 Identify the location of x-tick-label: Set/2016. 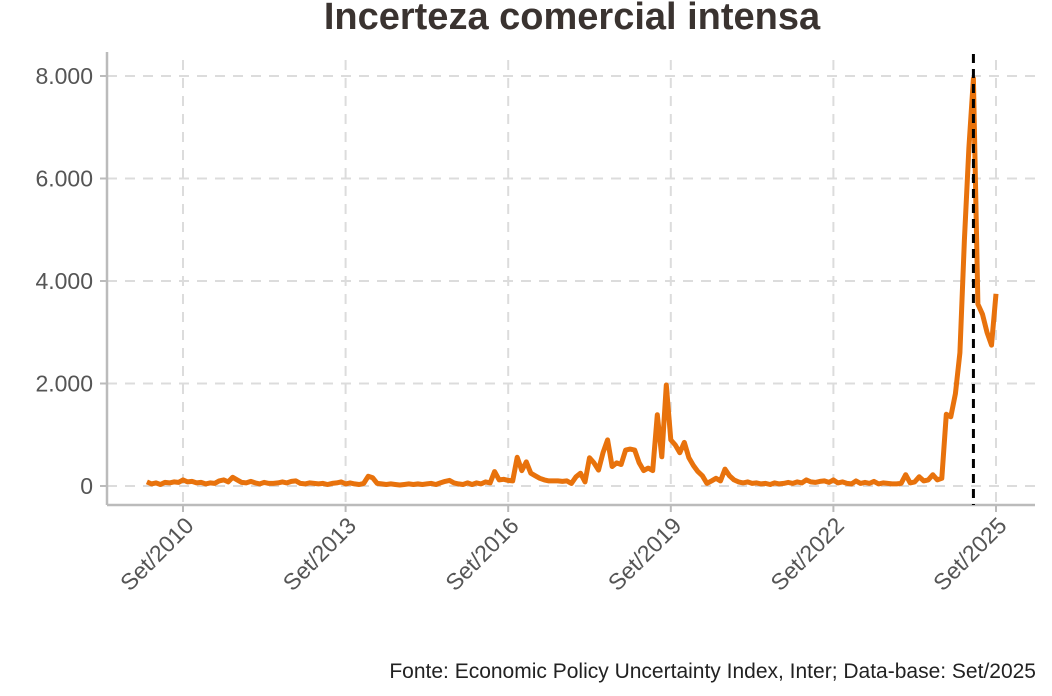
(482, 554).